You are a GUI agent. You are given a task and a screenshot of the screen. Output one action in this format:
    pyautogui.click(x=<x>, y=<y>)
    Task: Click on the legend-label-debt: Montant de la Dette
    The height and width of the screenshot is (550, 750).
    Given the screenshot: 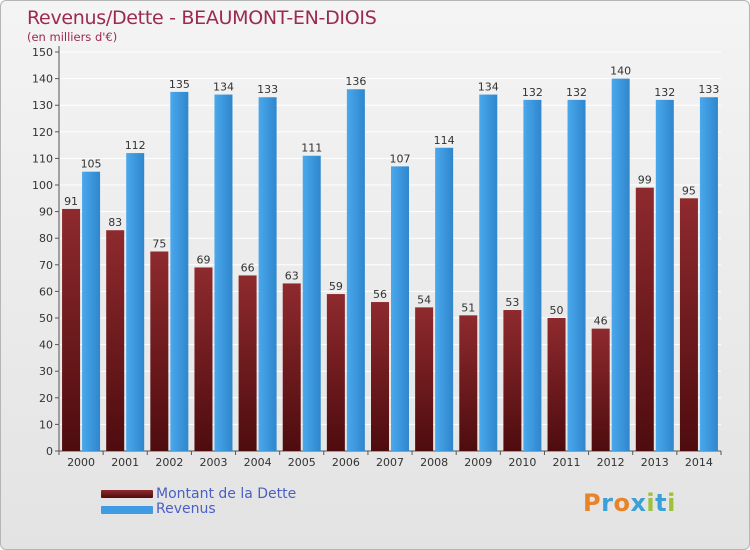 What is the action you would take?
    pyautogui.click(x=226, y=494)
    